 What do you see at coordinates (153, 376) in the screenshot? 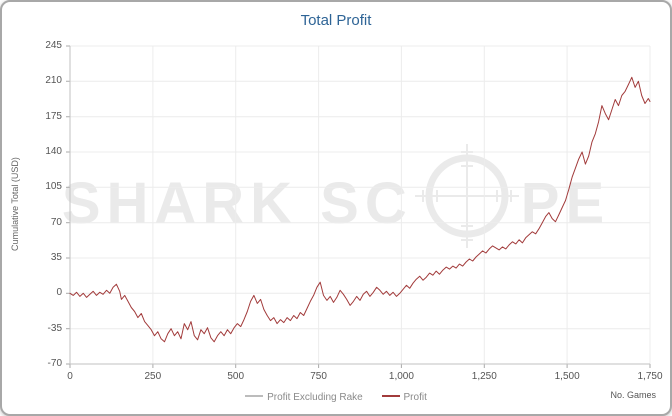
I see `x-tick-label: 250` at bounding box center [153, 376].